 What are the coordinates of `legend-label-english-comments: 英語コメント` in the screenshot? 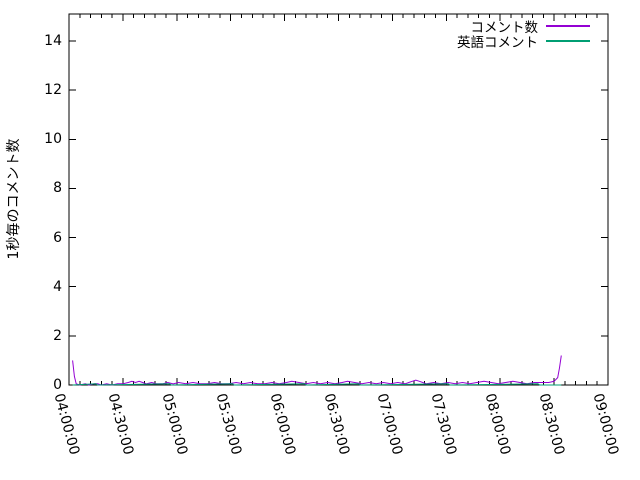 It's located at (497, 42).